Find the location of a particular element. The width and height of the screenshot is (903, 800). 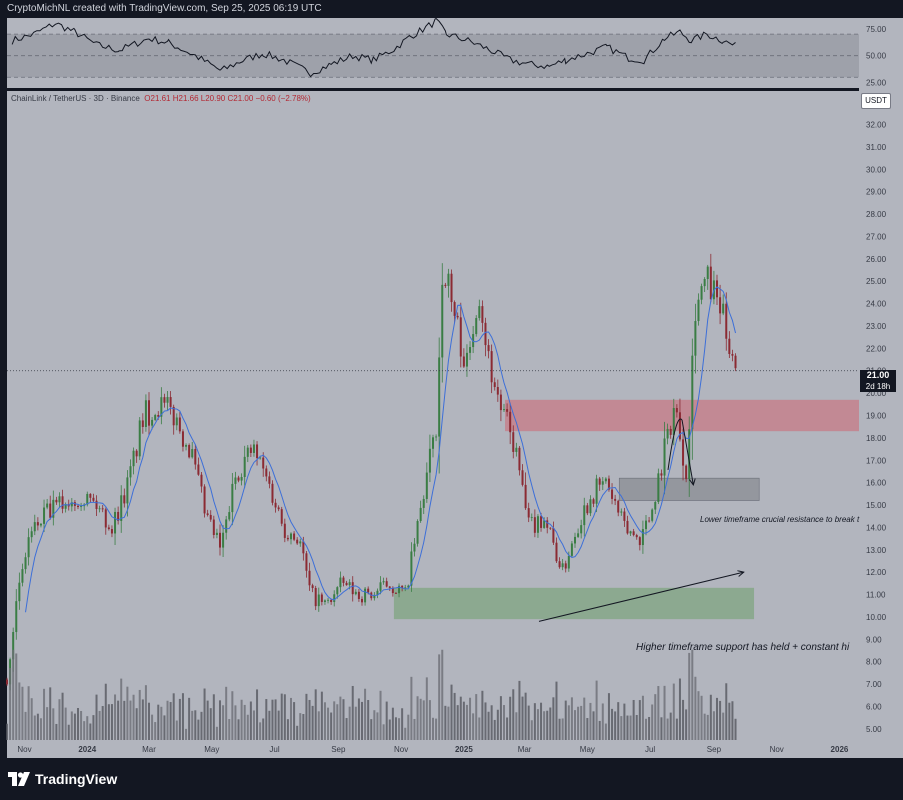

time-tick-label: Nov is located at coordinates (777, 749).